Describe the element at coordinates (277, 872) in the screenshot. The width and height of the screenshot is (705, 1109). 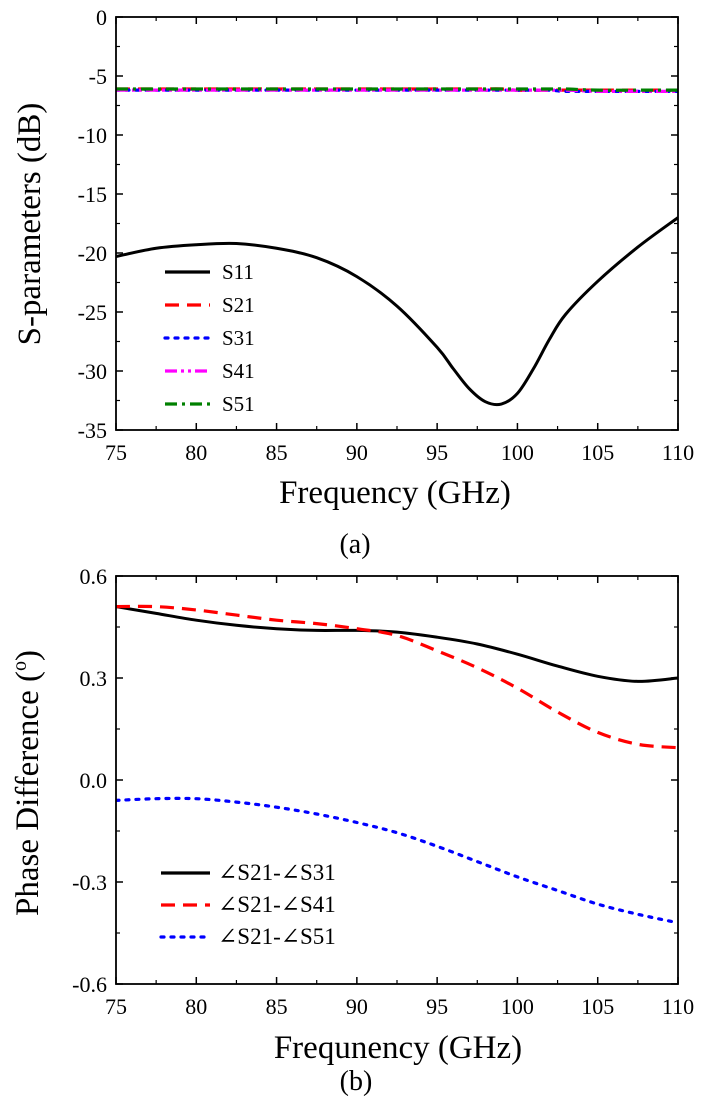
I see `legend-label-1: ∠S21-∠S31` at that location.